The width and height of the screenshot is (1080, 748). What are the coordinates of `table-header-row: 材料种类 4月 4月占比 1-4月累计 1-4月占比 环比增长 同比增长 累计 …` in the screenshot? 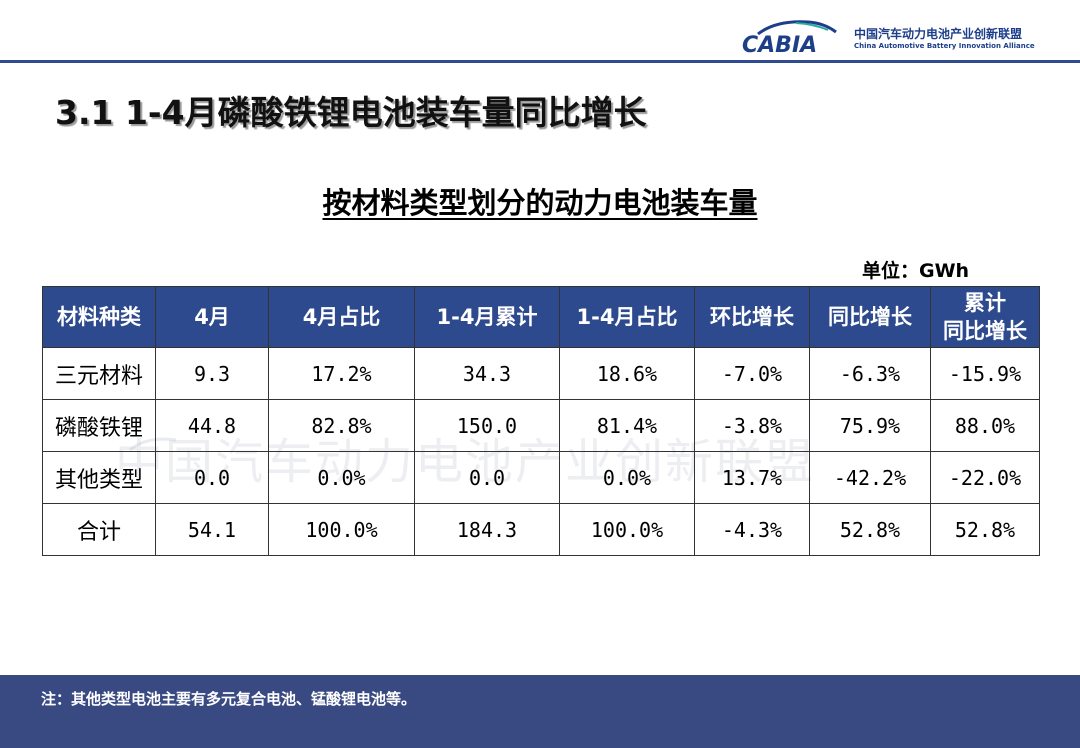 It's located at (541, 317).